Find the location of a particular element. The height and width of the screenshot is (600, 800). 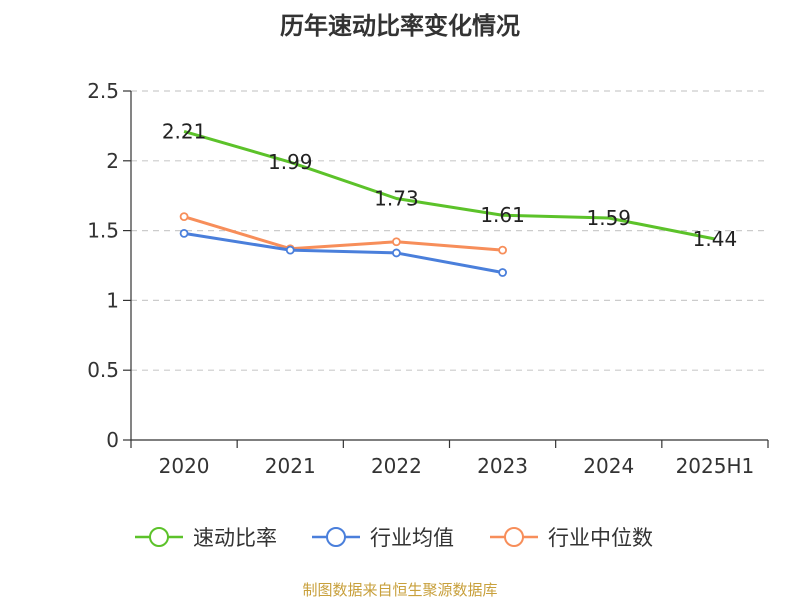

y-tick-label: 1 is located at coordinates (112, 300).